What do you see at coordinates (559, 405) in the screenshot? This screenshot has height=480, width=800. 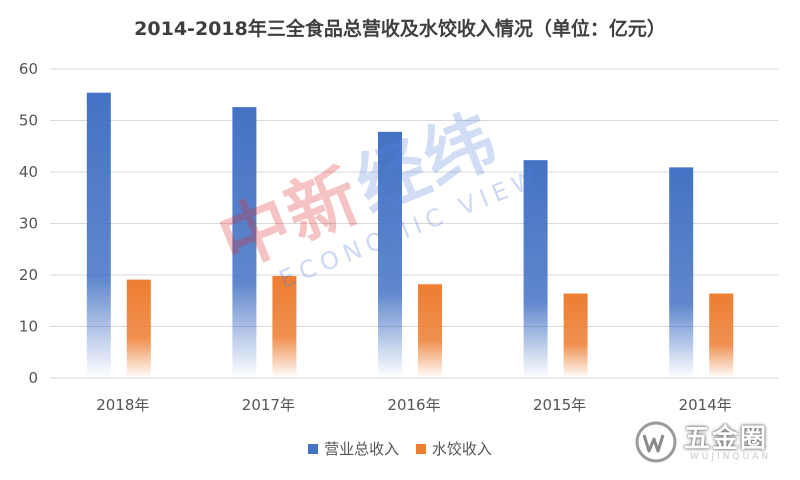 I see `x-tick-label: 2015年` at bounding box center [559, 405].